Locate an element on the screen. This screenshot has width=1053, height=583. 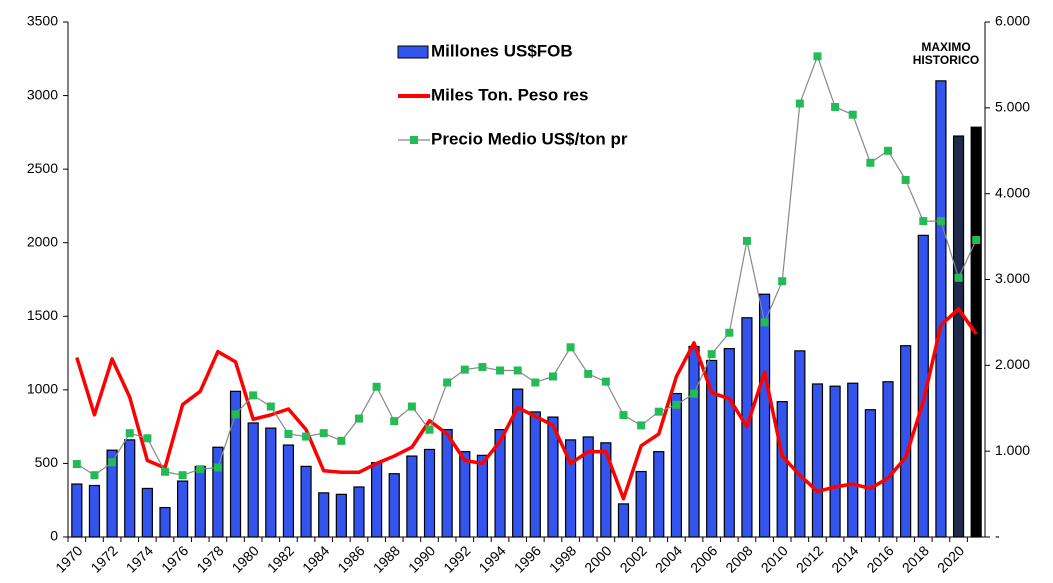
x-tick-label: 2006 is located at coordinates (703, 558).